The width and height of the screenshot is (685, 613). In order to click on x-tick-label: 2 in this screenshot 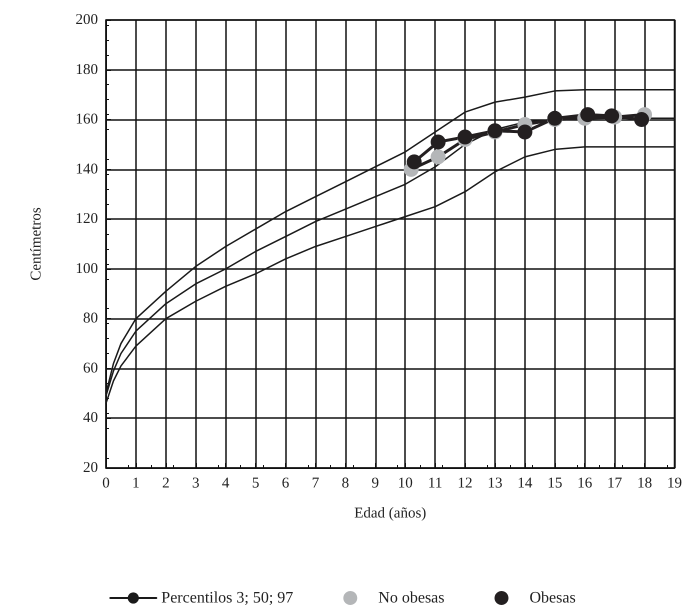, I will do `click(166, 484)`.